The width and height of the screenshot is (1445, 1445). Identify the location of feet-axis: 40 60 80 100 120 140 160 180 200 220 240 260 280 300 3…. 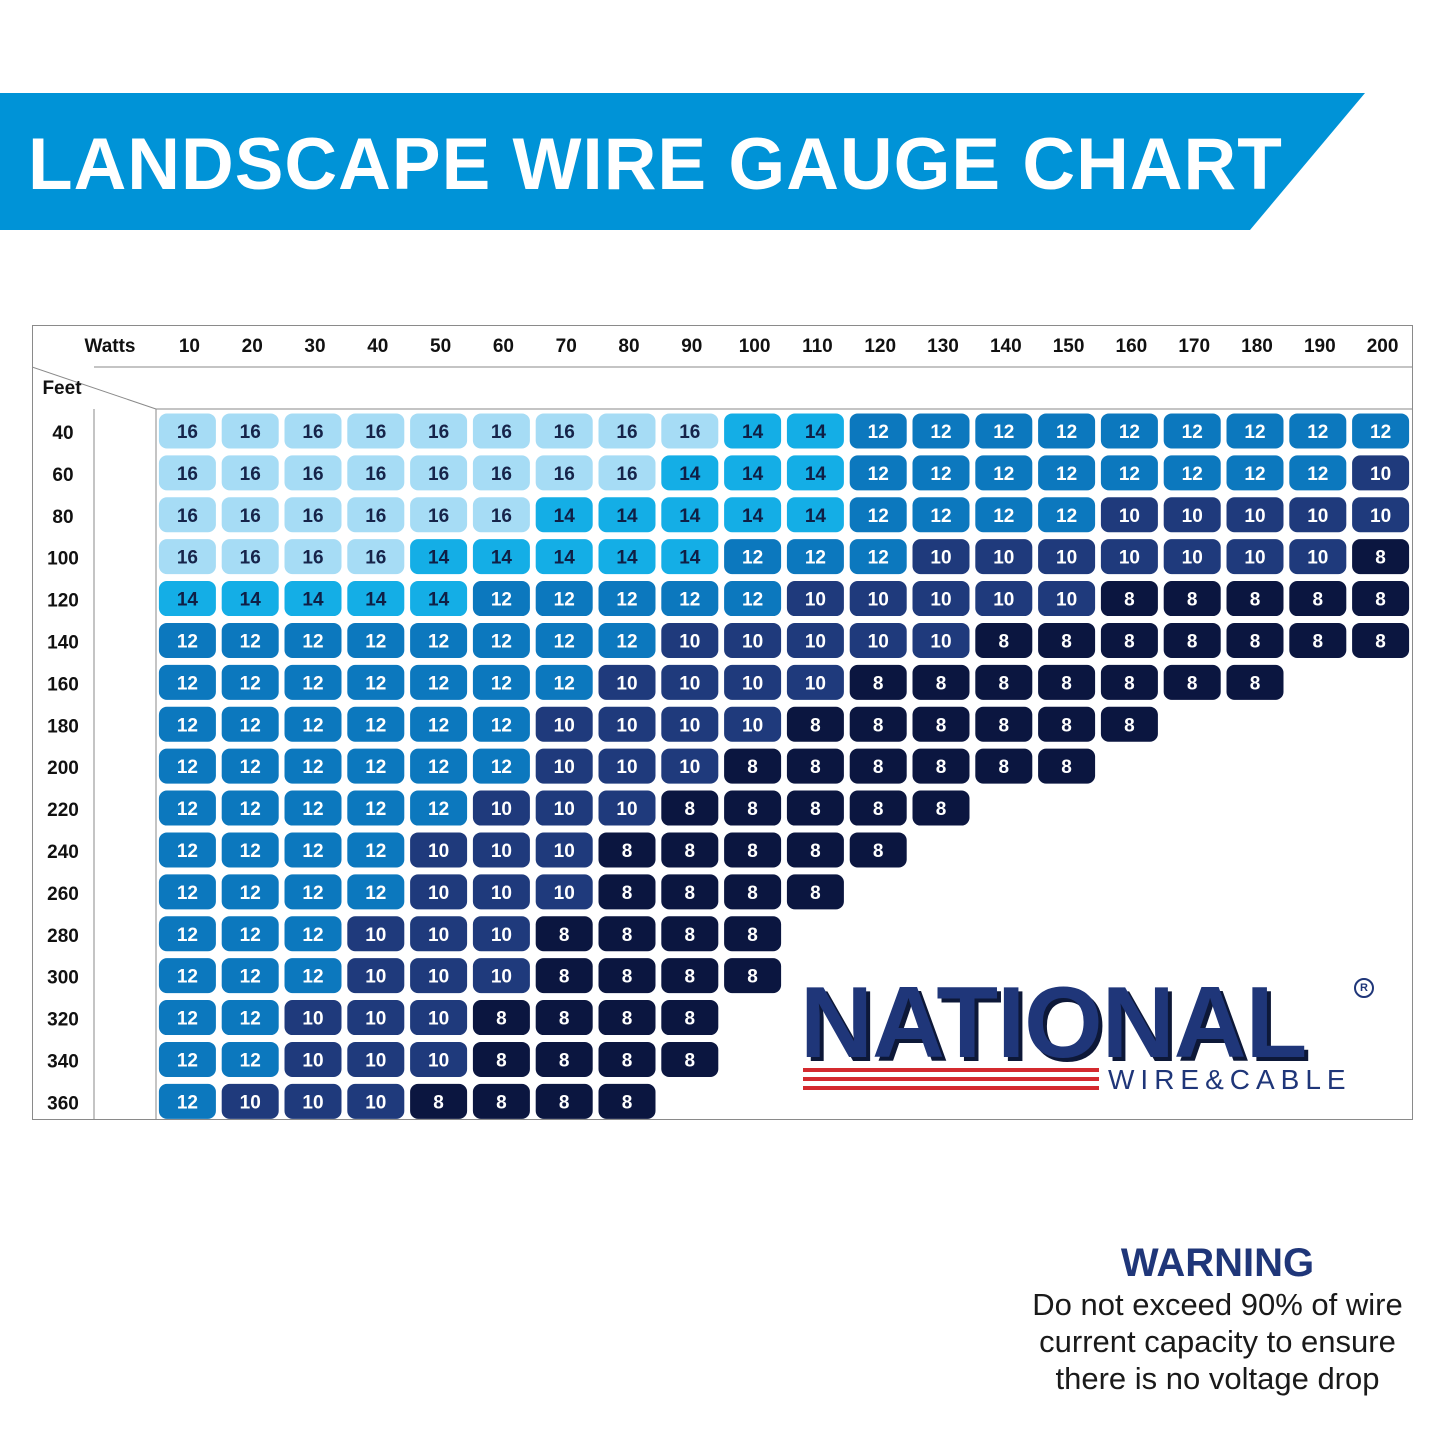
(63, 768).